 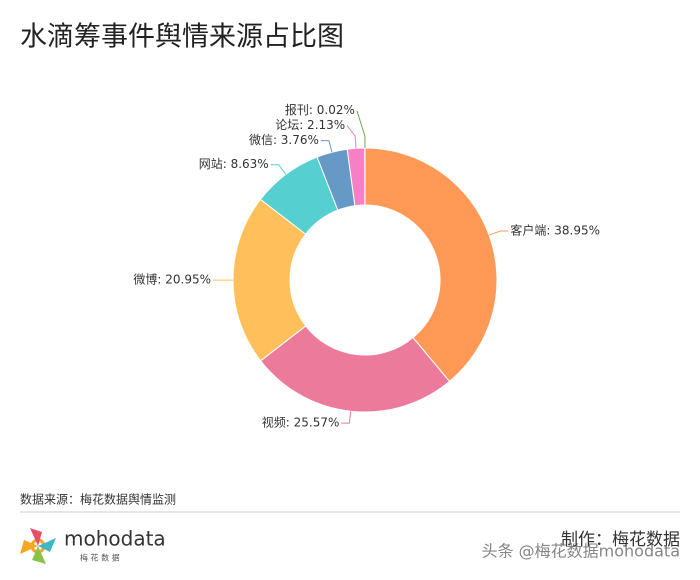 What do you see at coordinates (98, 499) in the screenshot?
I see `source: 数据来源：梅花数据舆情监测` at bounding box center [98, 499].